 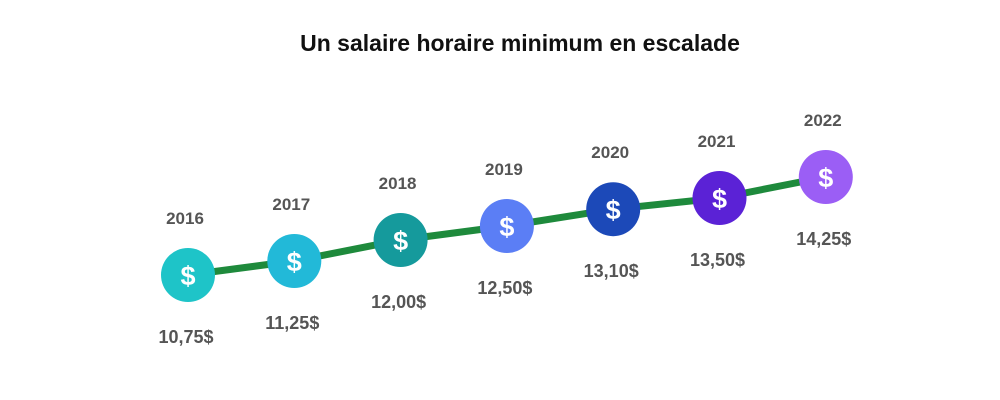 I want to click on value-label: 14,25$, so click(x=823, y=239).